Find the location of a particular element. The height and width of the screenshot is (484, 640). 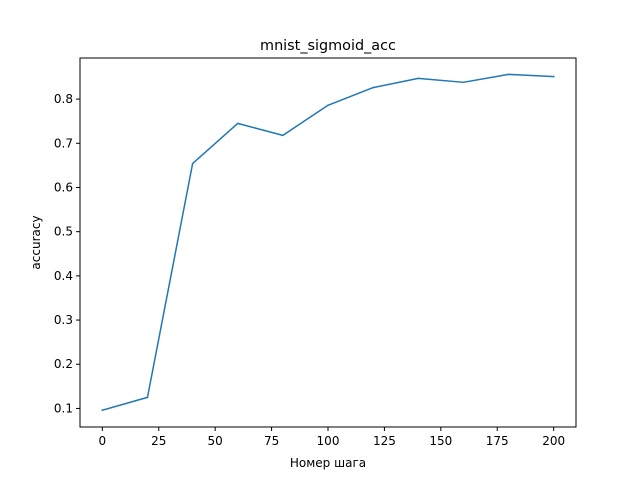

y-axis-label: accuracy is located at coordinates (36, 242).